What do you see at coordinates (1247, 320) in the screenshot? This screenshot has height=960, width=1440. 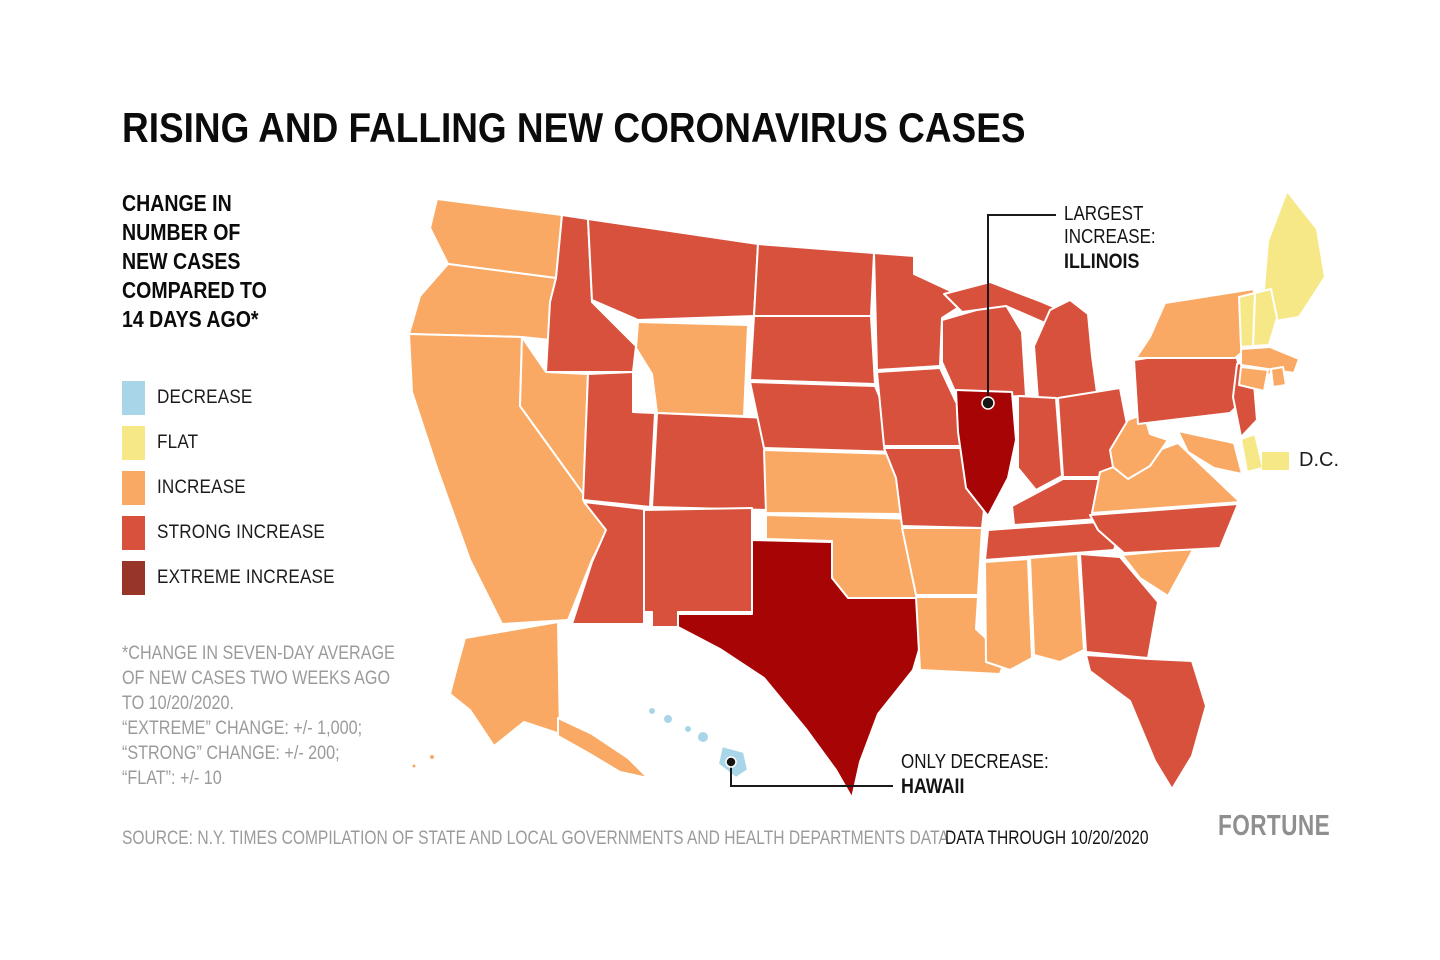 I see `state-vt` at bounding box center [1247, 320].